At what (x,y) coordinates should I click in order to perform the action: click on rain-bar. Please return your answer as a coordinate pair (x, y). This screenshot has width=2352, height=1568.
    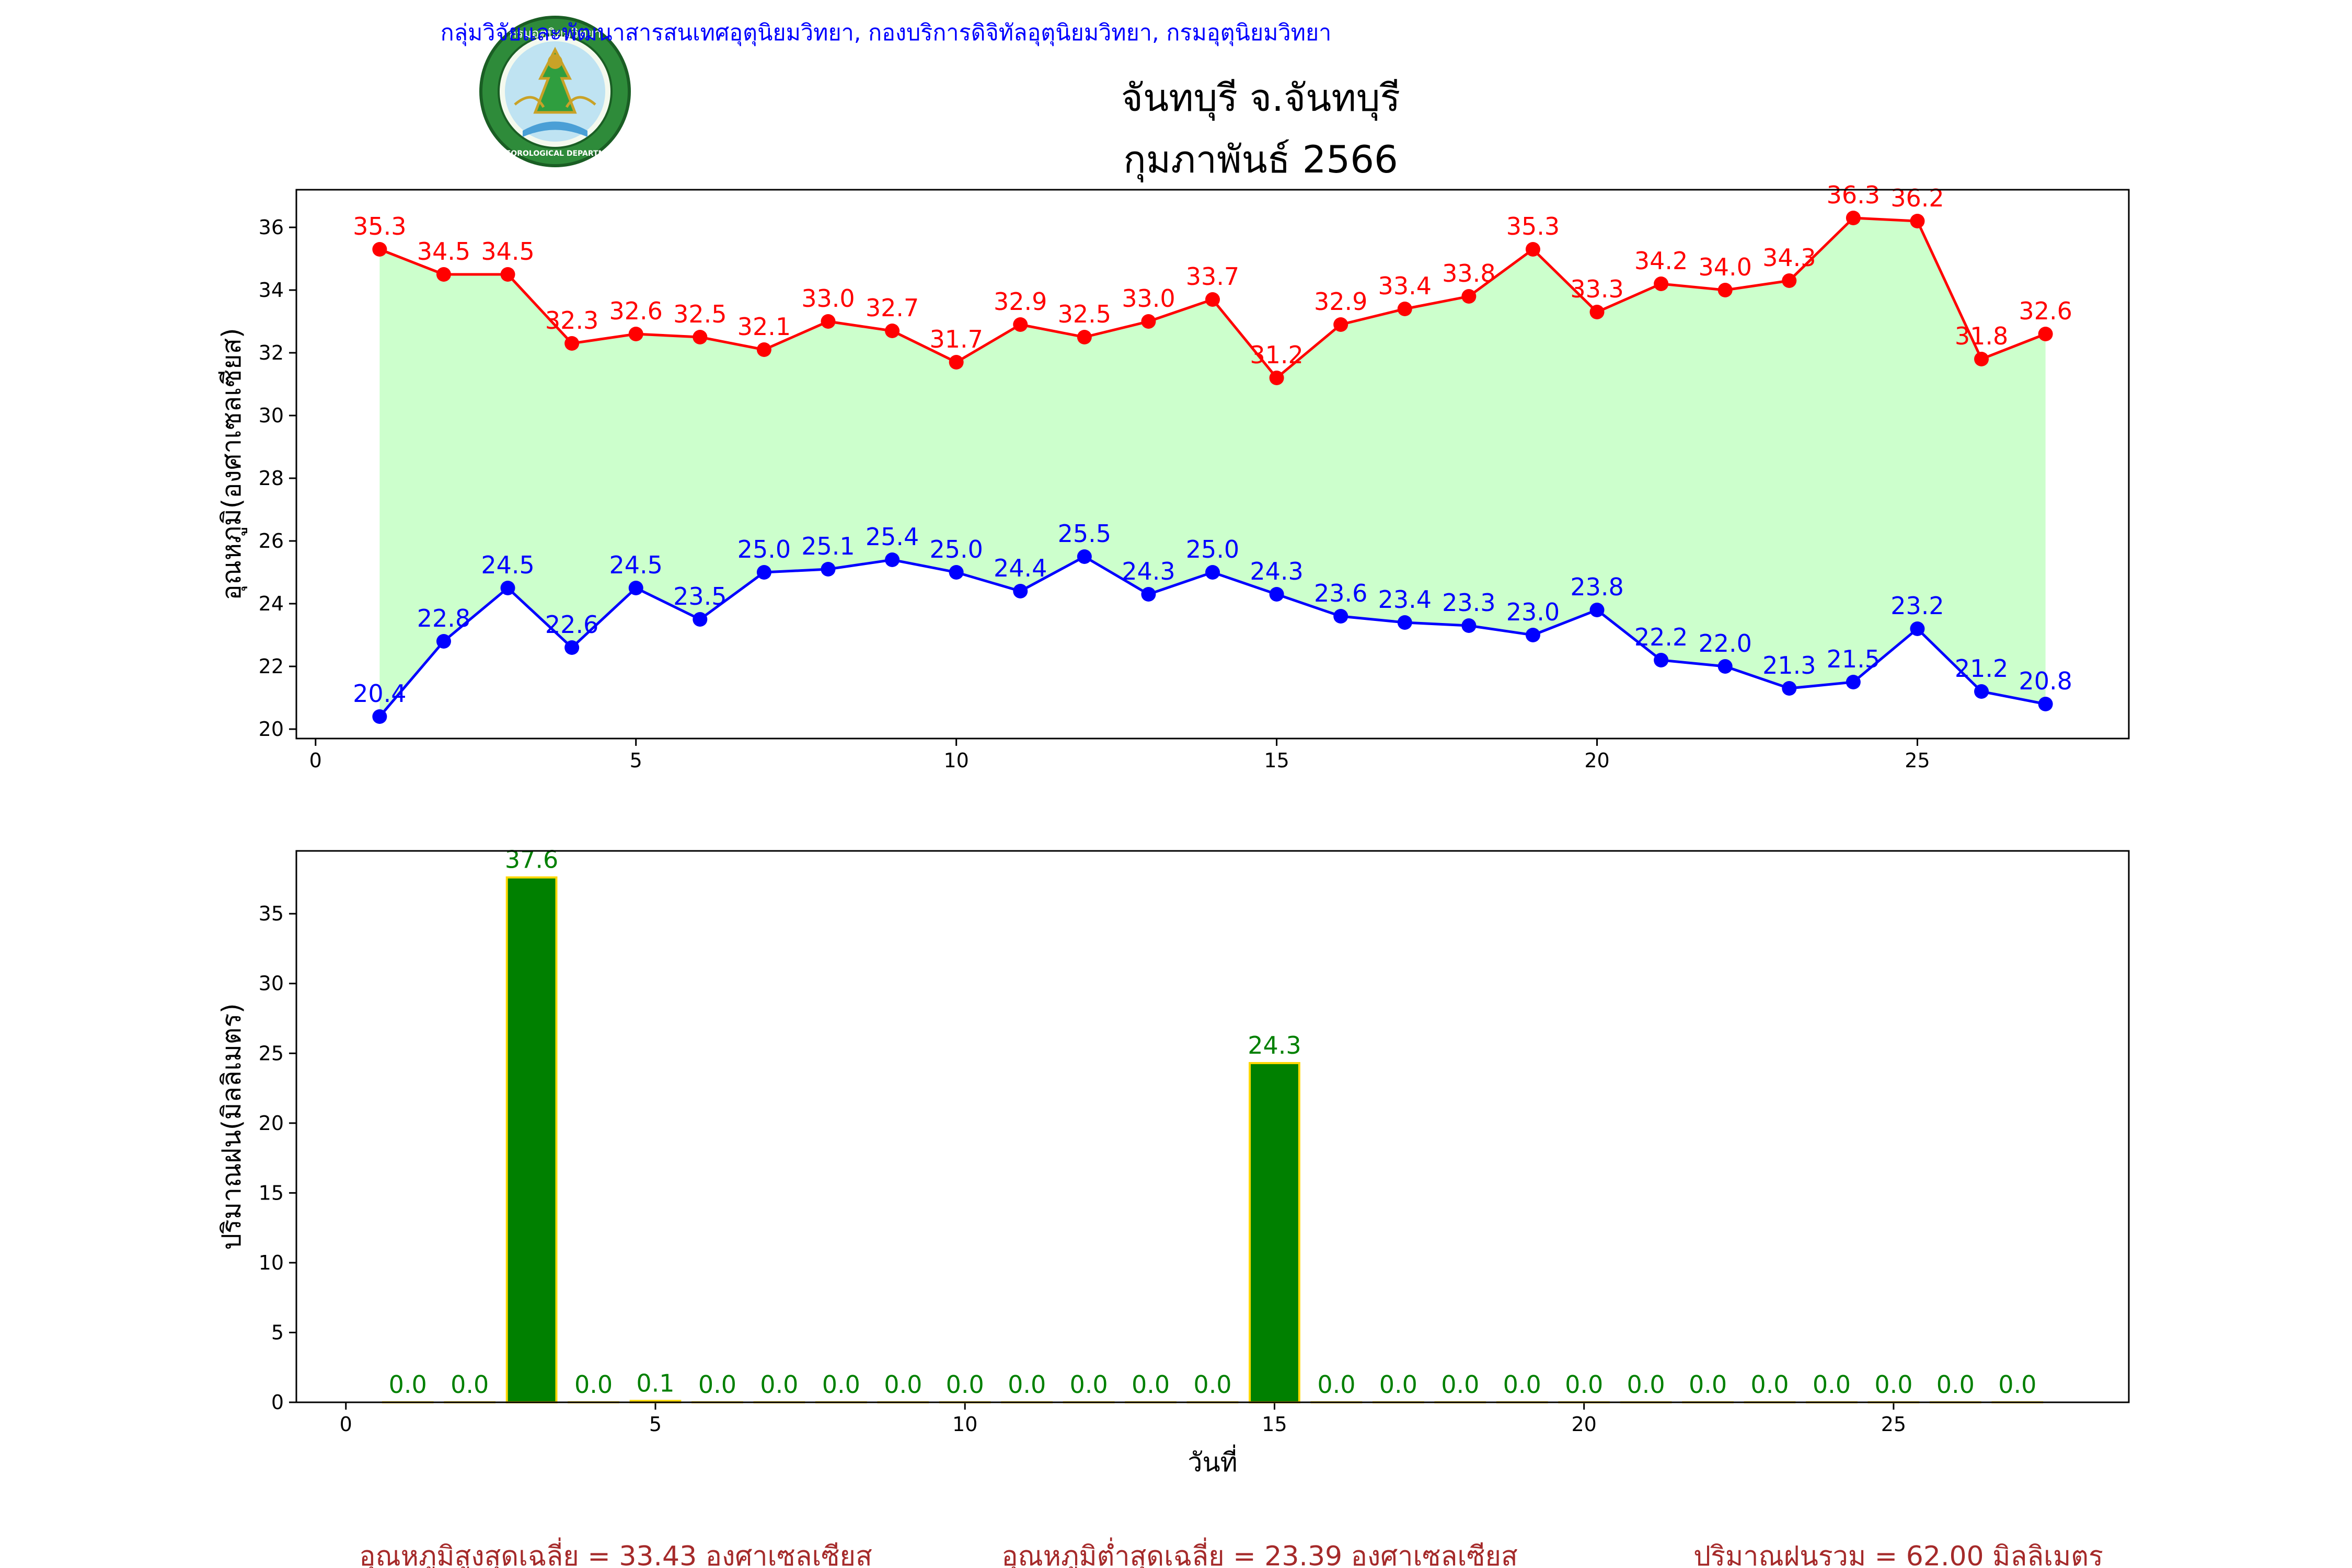
    Looking at the image, I should click on (1274, 1233).